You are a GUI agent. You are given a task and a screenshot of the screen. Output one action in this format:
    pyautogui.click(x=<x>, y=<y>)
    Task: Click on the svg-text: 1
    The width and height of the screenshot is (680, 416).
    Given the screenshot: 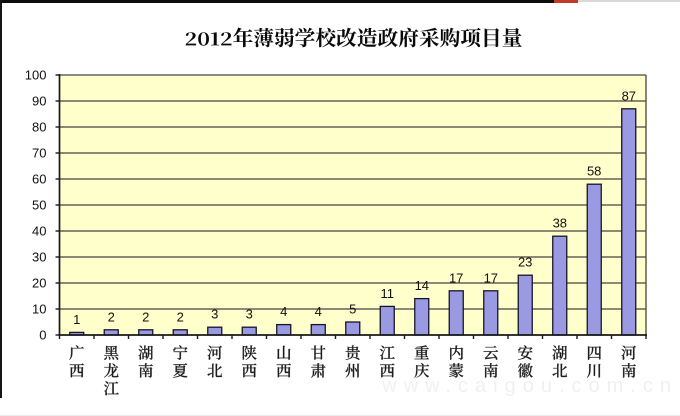 What is the action you would take?
    pyautogui.click(x=76, y=319)
    